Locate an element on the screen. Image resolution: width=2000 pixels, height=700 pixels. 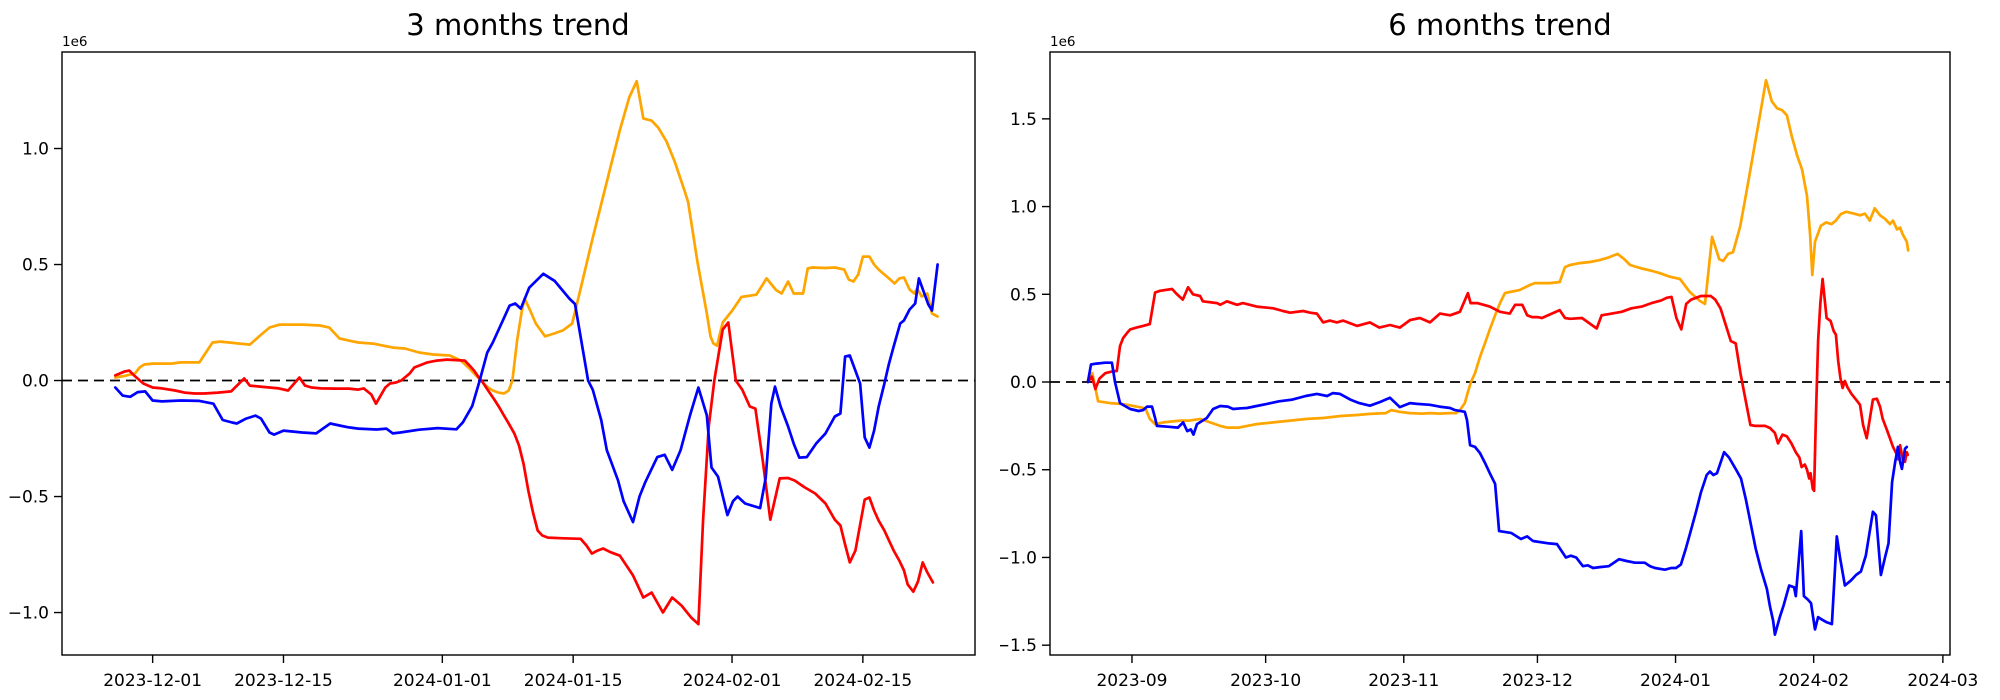
y-axis-offset-label-right: 1e6 is located at coordinates (1062, 42).